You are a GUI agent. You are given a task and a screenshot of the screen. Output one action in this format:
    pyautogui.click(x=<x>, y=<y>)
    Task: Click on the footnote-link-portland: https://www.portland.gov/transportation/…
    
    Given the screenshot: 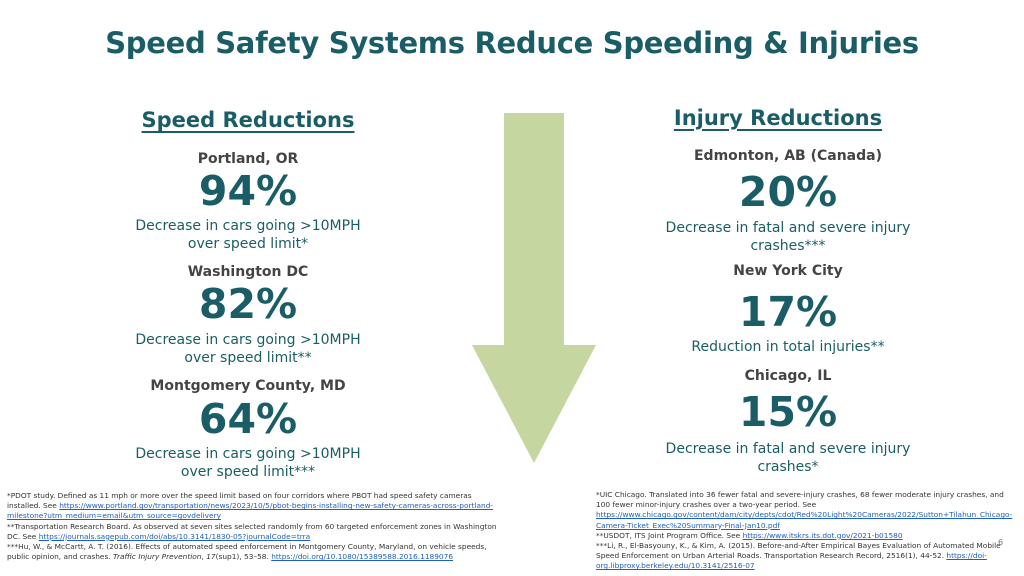 What is the action you would take?
    pyautogui.click(x=250, y=511)
    